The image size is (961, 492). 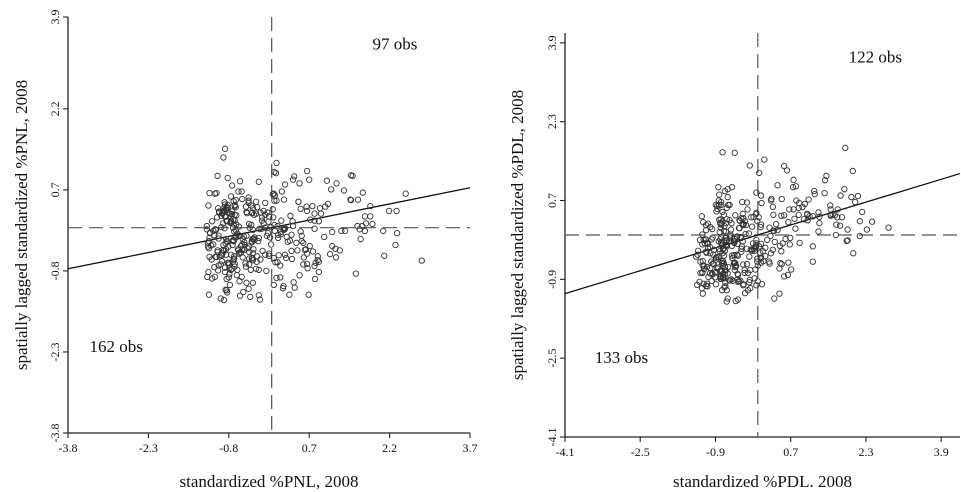 What do you see at coordinates (55, 108) in the screenshot?
I see `y-tick-label: 2.2` at bounding box center [55, 108].